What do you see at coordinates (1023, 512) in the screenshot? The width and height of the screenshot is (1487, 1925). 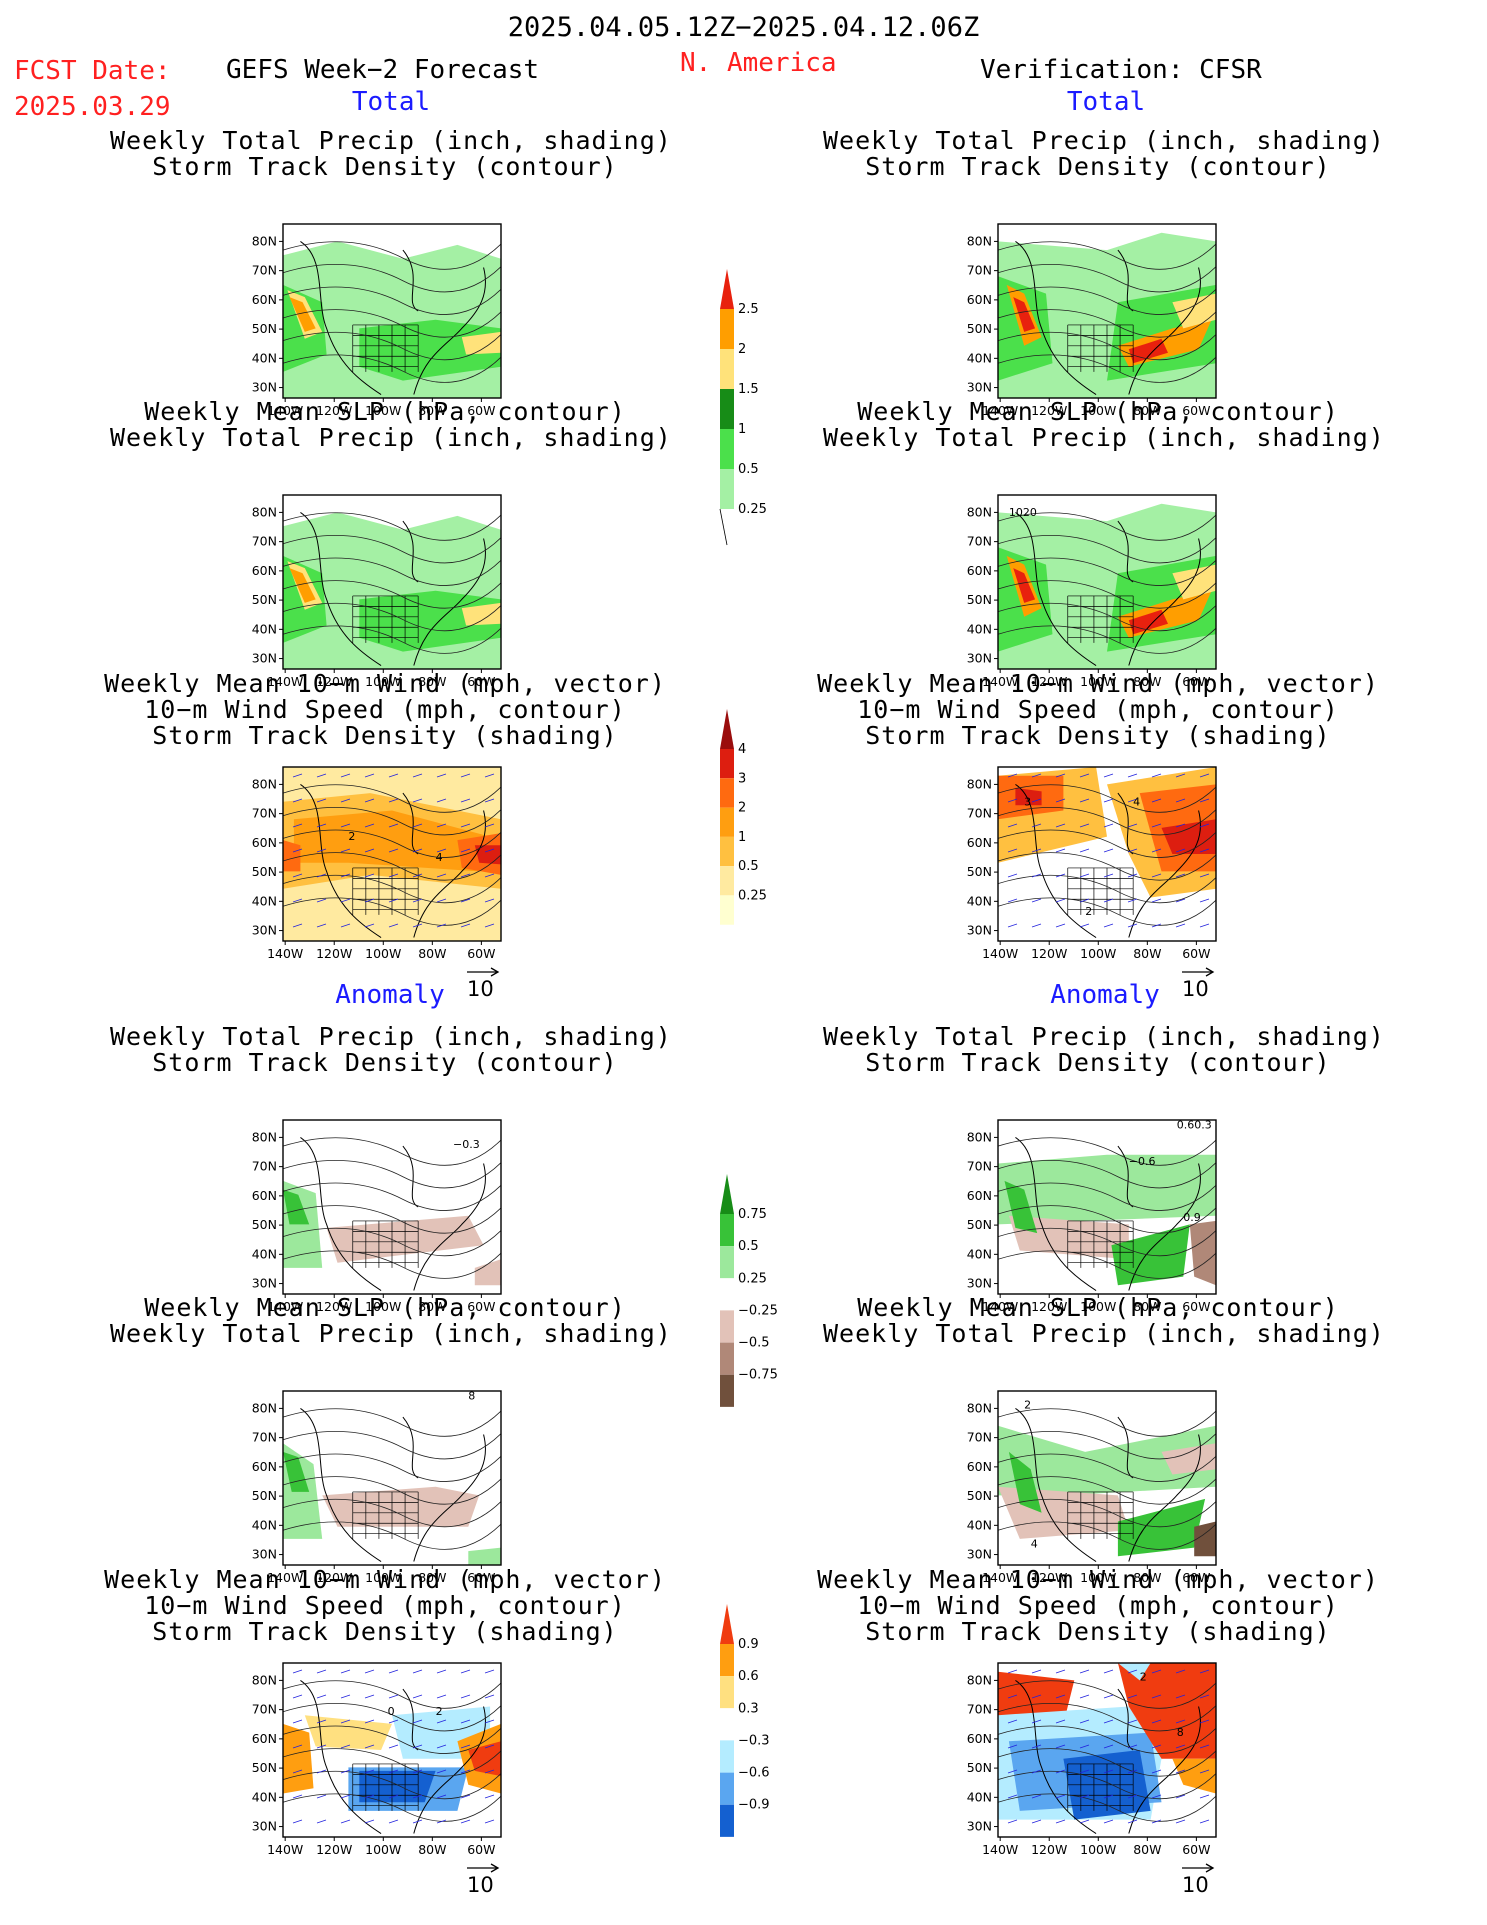 I see `contour-label: 1020` at bounding box center [1023, 512].